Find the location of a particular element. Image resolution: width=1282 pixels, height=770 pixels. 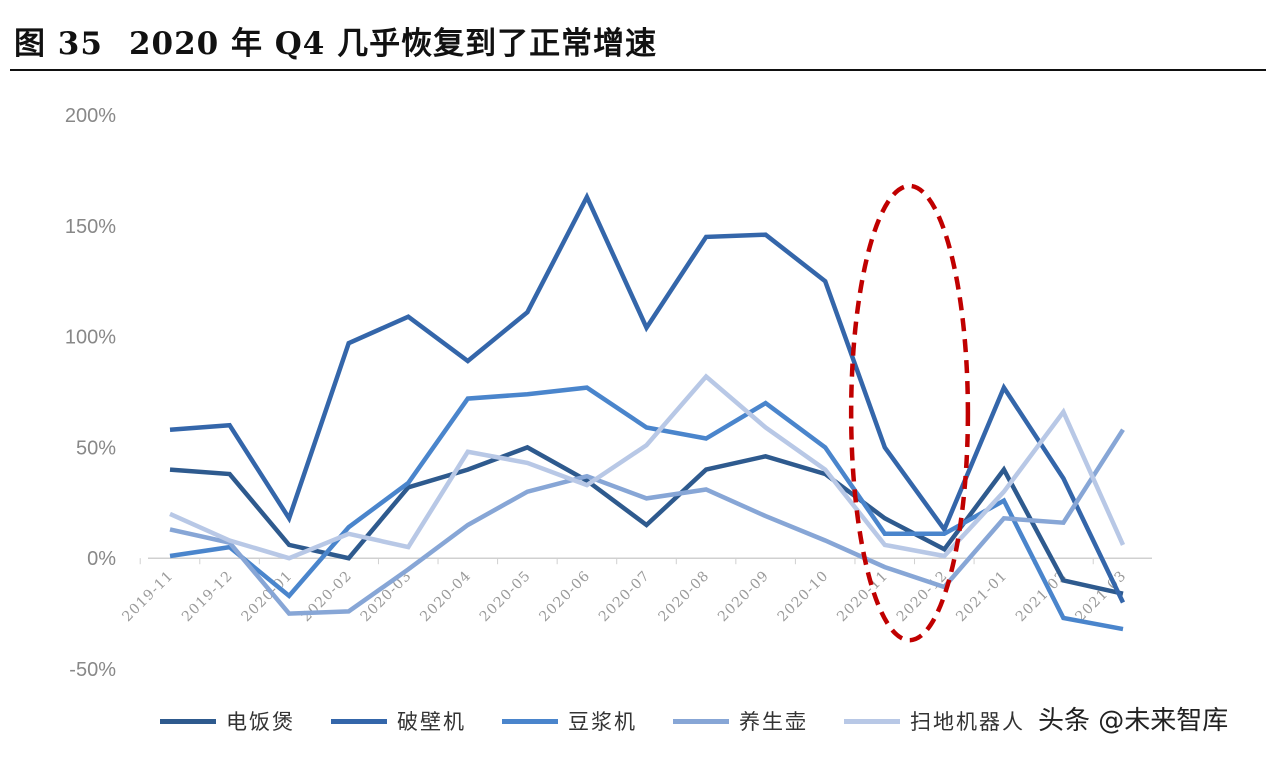

legend-label: 破壁机 is located at coordinates (431, 722).